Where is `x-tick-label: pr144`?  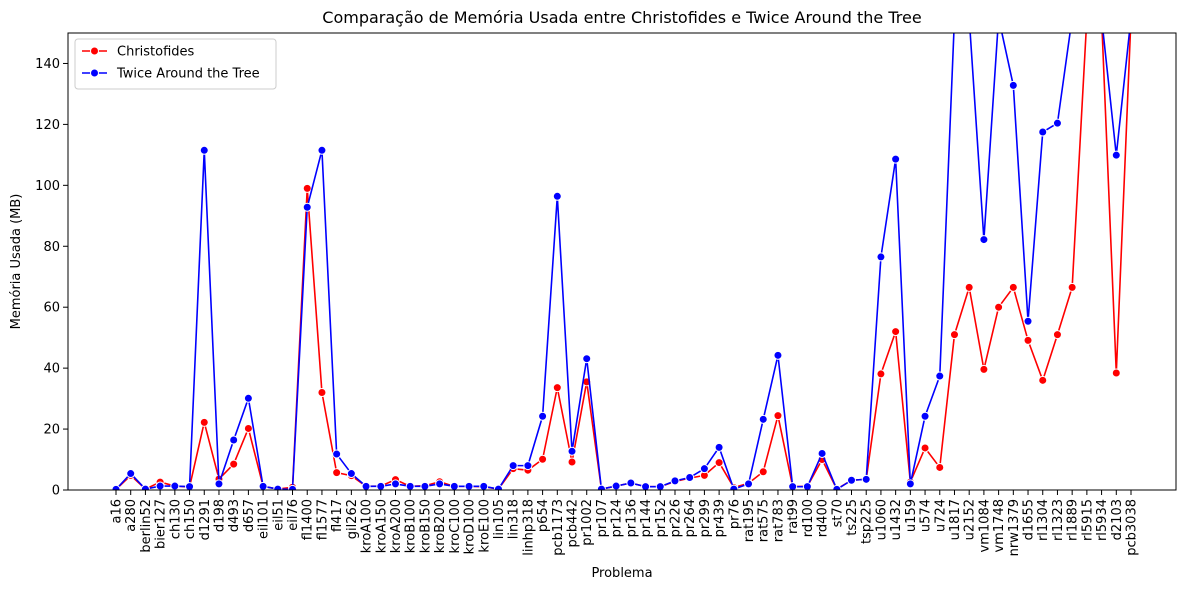
x-tick-label: pr144 is located at coordinates (646, 518).